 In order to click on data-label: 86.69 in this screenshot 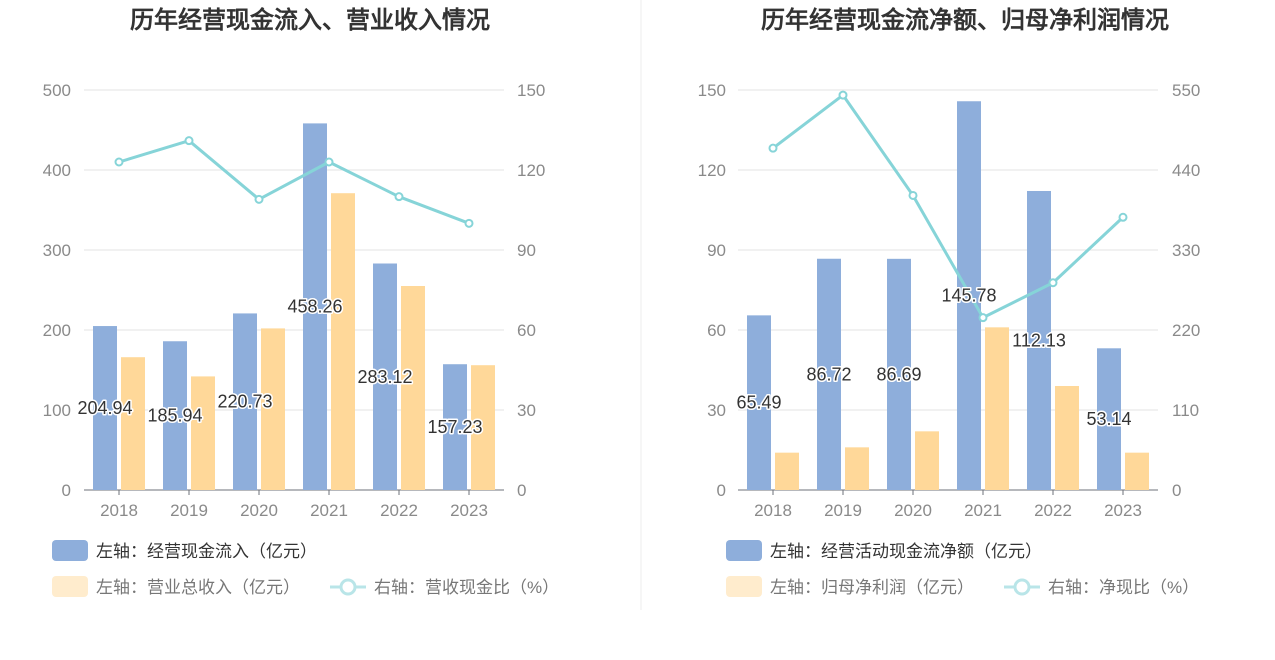, I will do `click(898, 374)`.